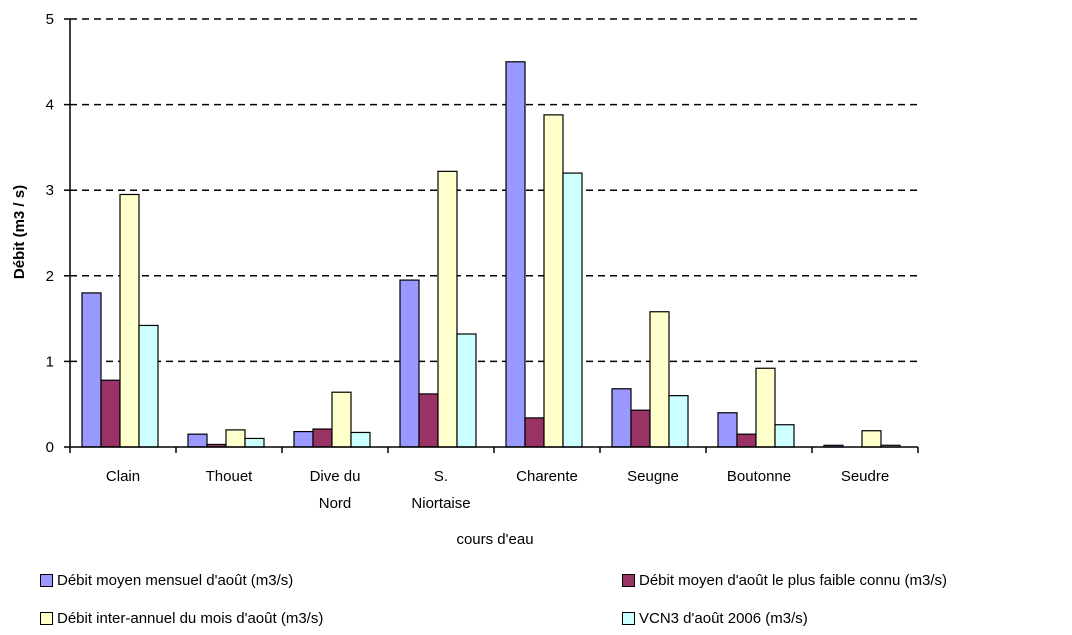 The height and width of the screenshot is (635, 1072). I want to click on x-tick-label: Seudre, so click(865, 476).